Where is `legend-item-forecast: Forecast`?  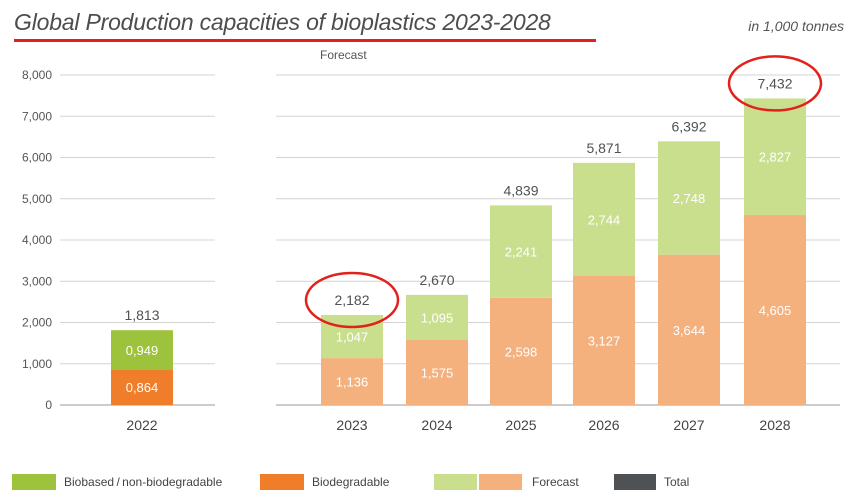
legend-item-forecast: Forecast is located at coordinates (506, 482).